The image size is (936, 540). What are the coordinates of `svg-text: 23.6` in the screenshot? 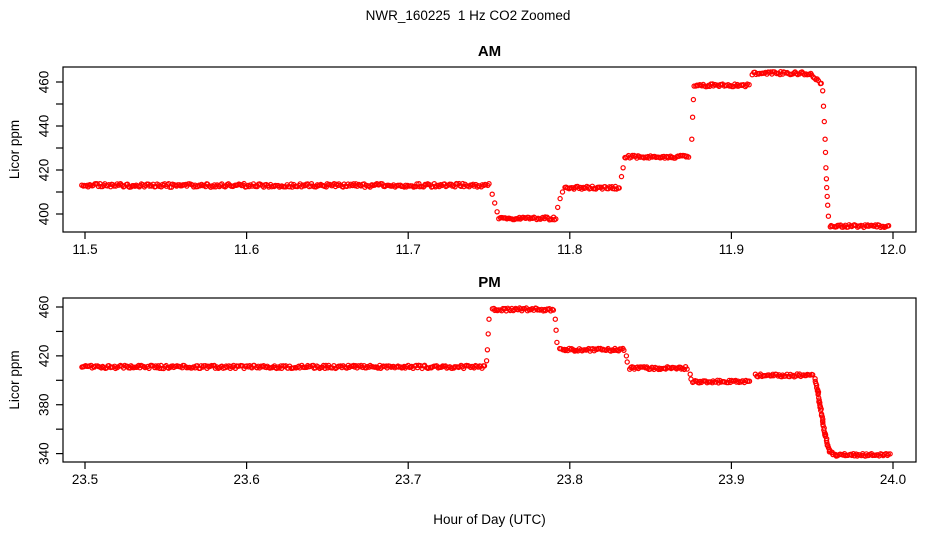 It's located at (246, 479).